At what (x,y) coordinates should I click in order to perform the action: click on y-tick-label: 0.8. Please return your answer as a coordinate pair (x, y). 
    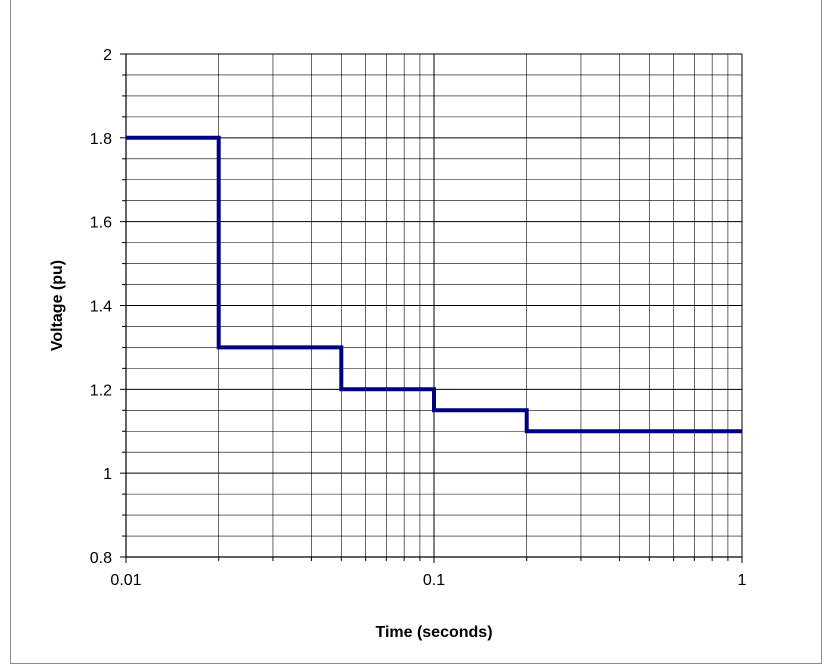
    Looking at the image, I should click on (101, 558).